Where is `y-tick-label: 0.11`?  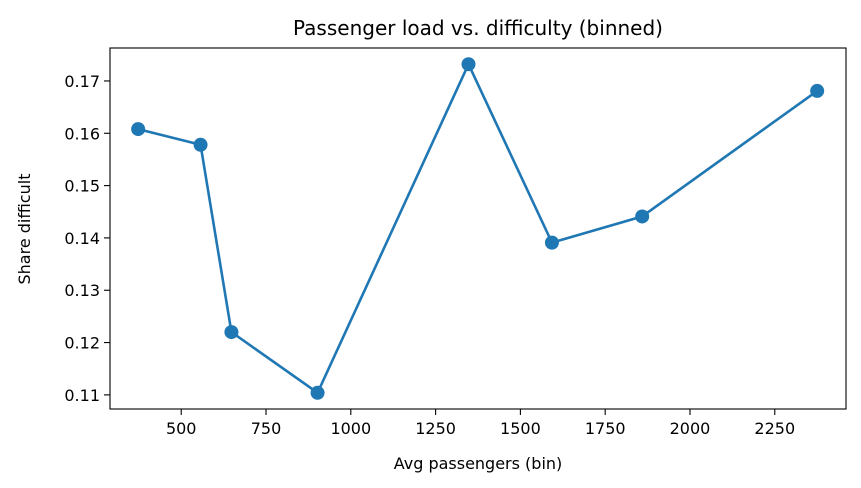 y-tick-label: 0.11 is located at coordinates (82, 395).